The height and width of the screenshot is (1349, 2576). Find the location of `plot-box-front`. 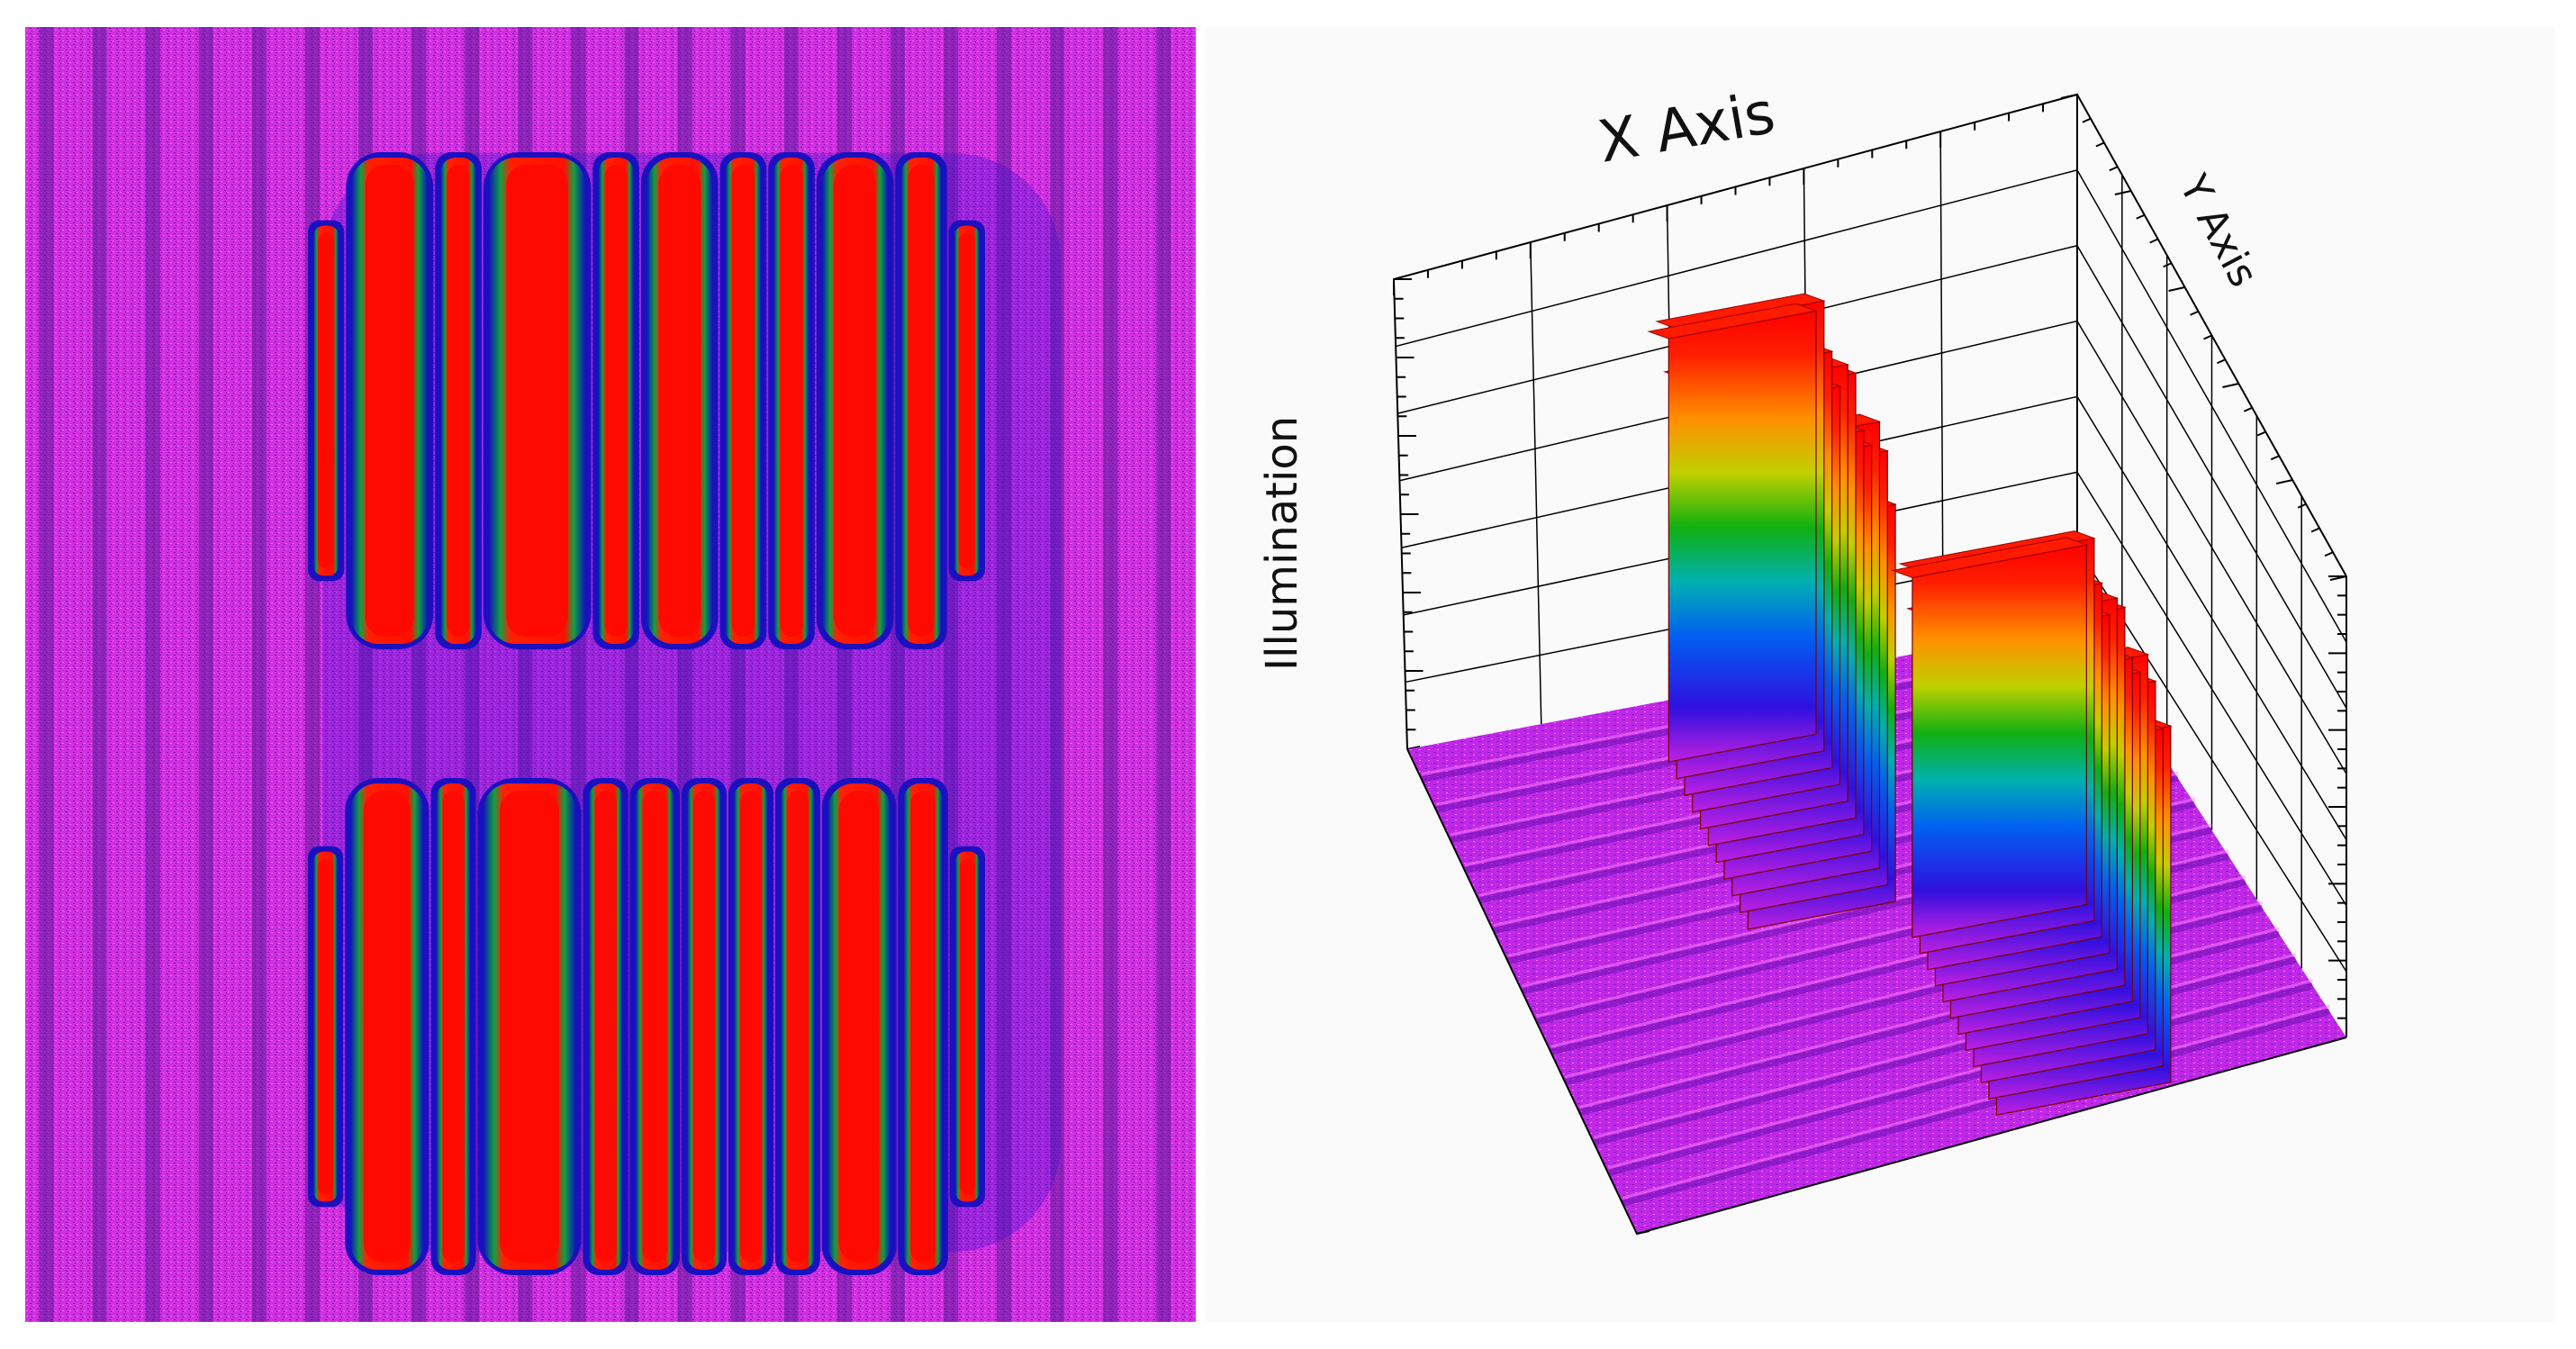

plot-box-front is located at coordinates (1876, 992).